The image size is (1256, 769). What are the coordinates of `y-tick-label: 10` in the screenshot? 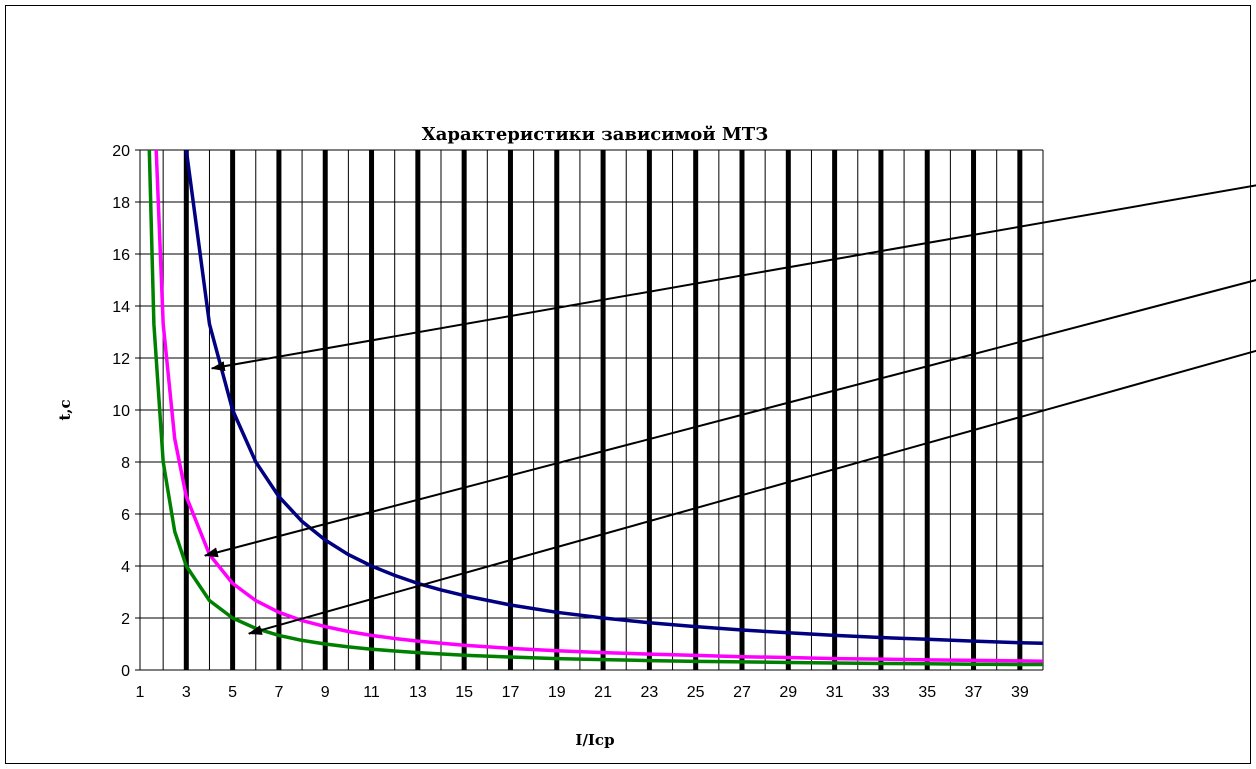 It's located at (121, 411).